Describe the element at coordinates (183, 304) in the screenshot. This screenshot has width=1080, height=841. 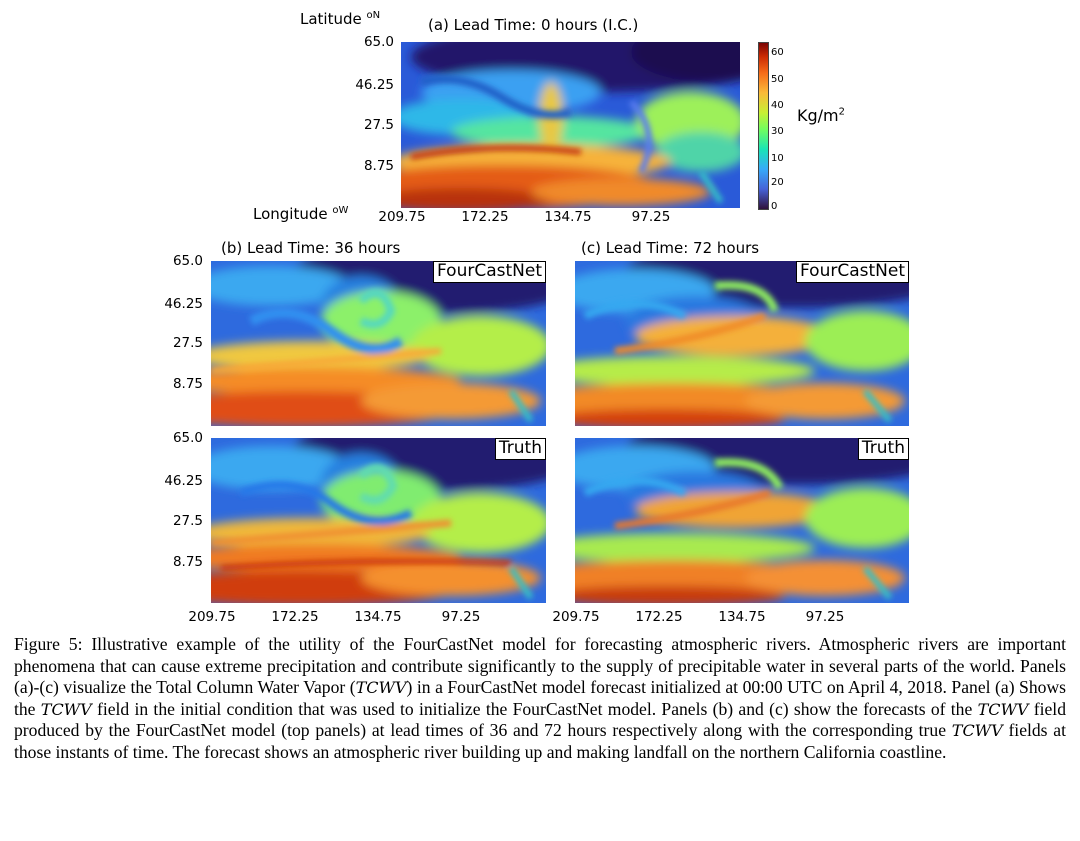
I see `panel-b-ytick: 46.25` at that location.